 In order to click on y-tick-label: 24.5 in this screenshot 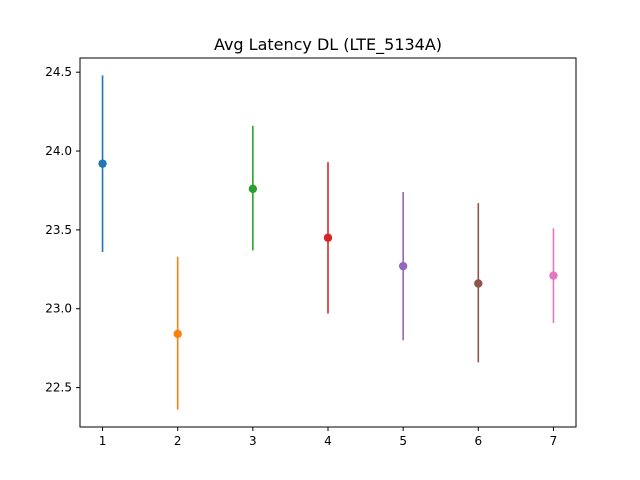, I will do `click(58, 72)`.